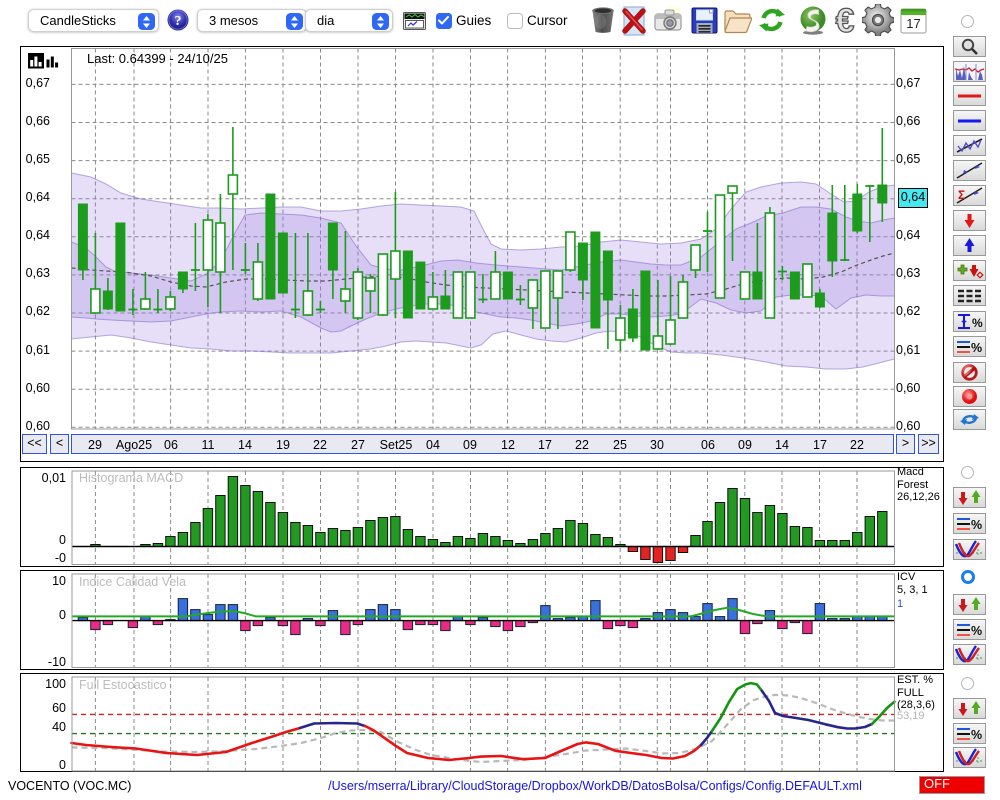 The image size is (1000, 800). What do you see at coordinates (913, 23) in the screenshot?
I see `svg-text: 17` at bounding box center [913, 23].